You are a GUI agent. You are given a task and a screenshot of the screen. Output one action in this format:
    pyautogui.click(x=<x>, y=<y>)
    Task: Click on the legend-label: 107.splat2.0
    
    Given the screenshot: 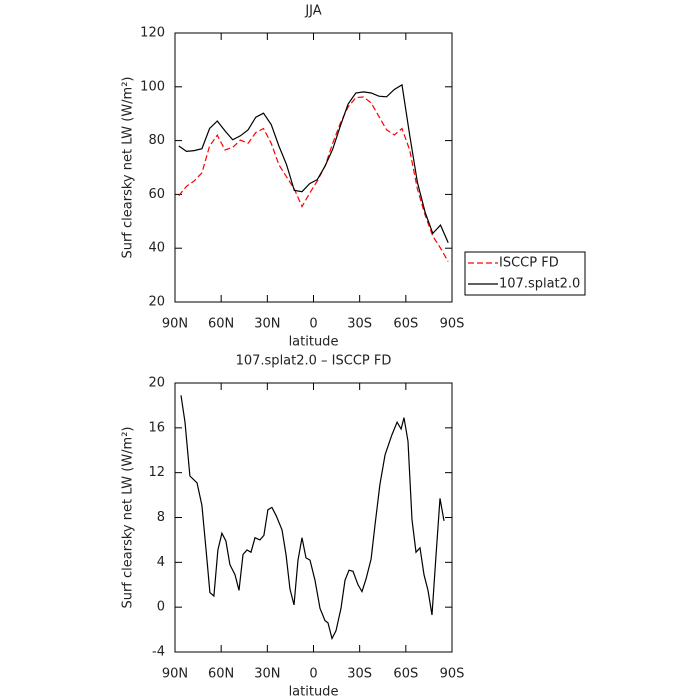 What is the action you would take?
    pyautogui.click(x=539, y=284)
    